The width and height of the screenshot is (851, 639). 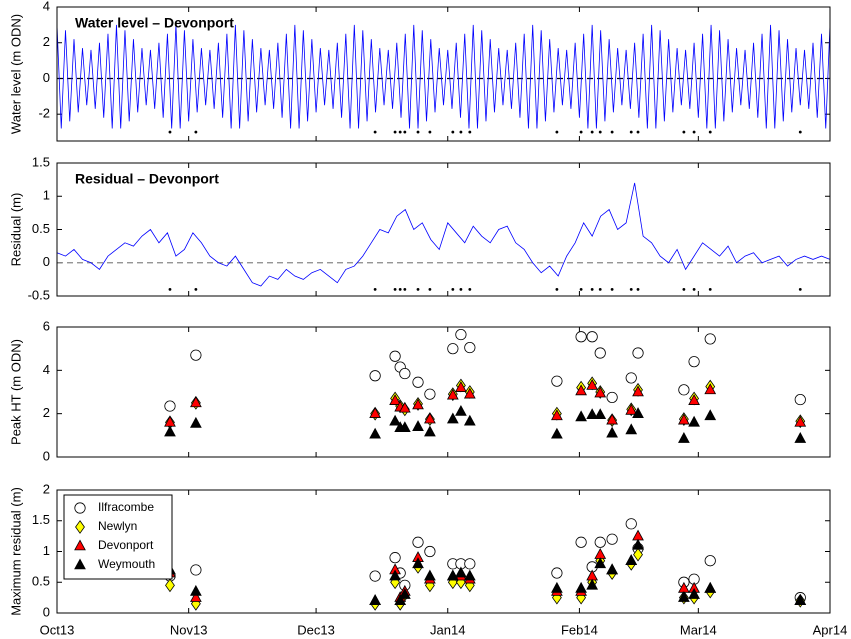 What do you see at coordinates (15, 230) in the screenshot?
I see `y-axis-label: Residual (m)` at bounding box center [15, 230].